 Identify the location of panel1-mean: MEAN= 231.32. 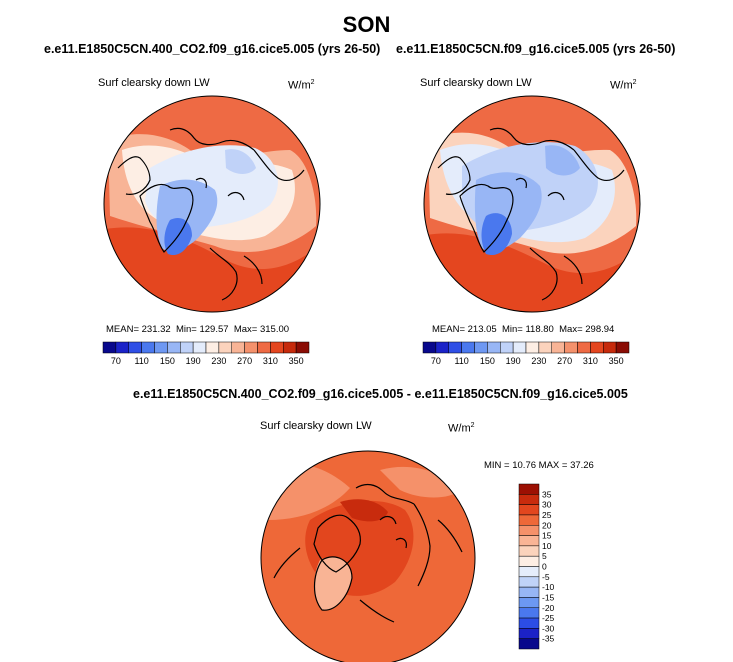
(138, 329).